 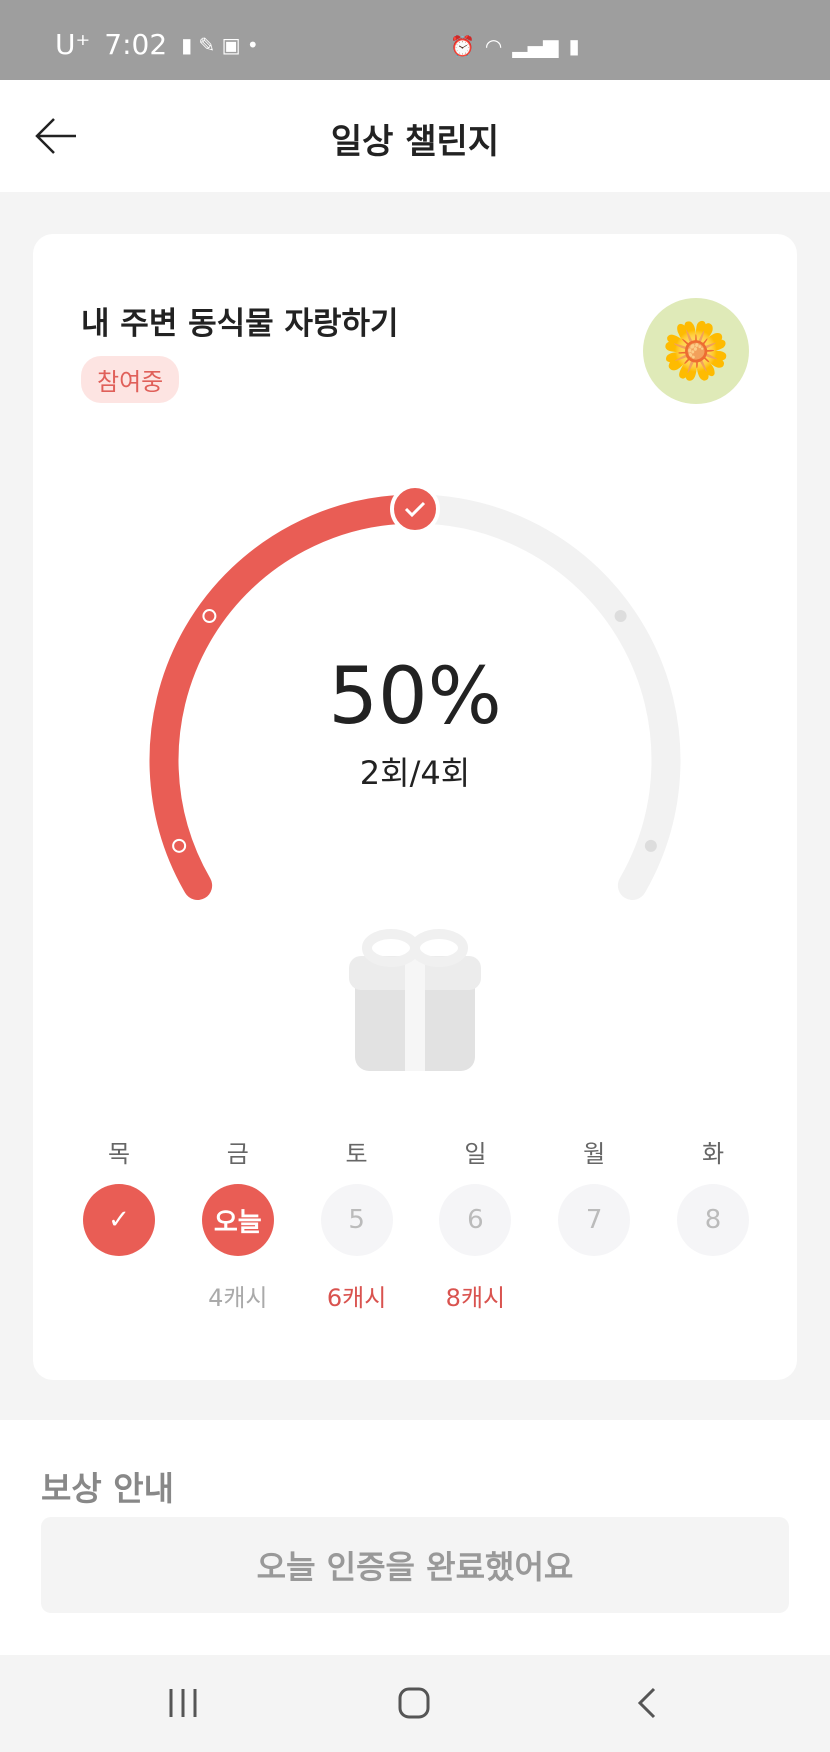 What do you see at coordinates (713, 1154) in the screenshot?
I see `day-label: 화` at bounding box center [713, 1154].